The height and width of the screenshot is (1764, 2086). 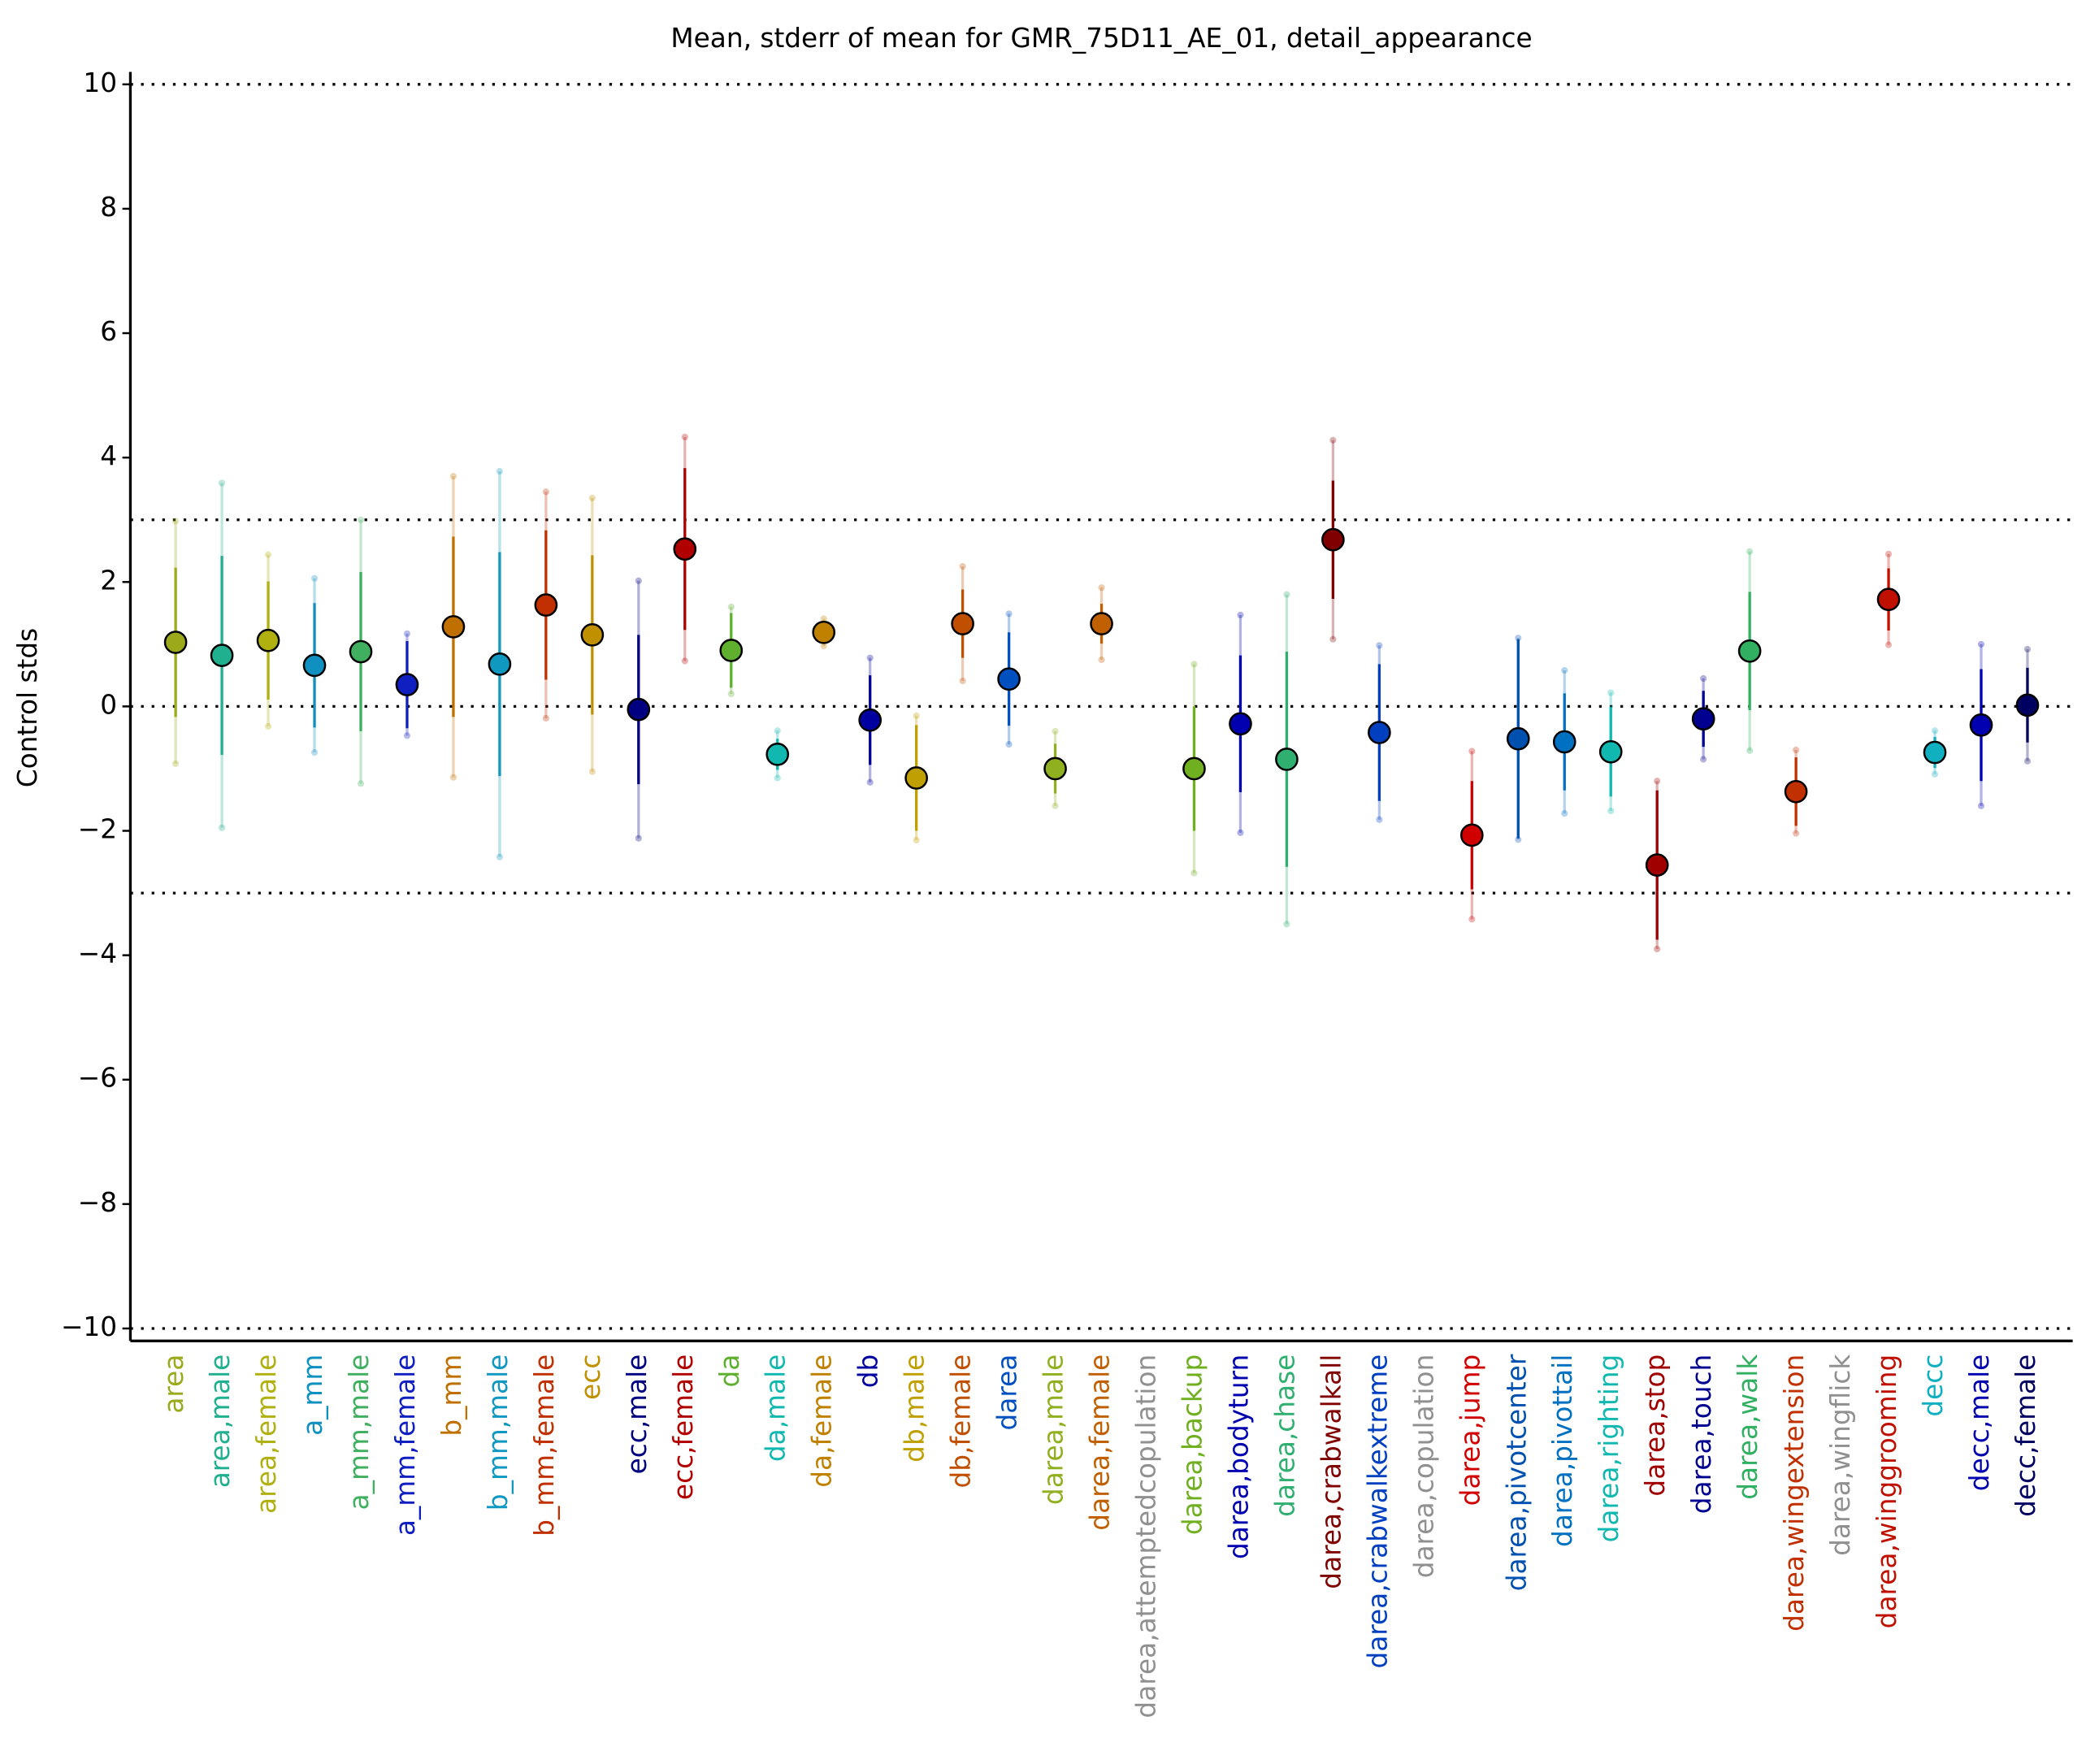 I want to click on x-tick-label: darea,crabwalkextreme, so click(x=1377, y=1511).